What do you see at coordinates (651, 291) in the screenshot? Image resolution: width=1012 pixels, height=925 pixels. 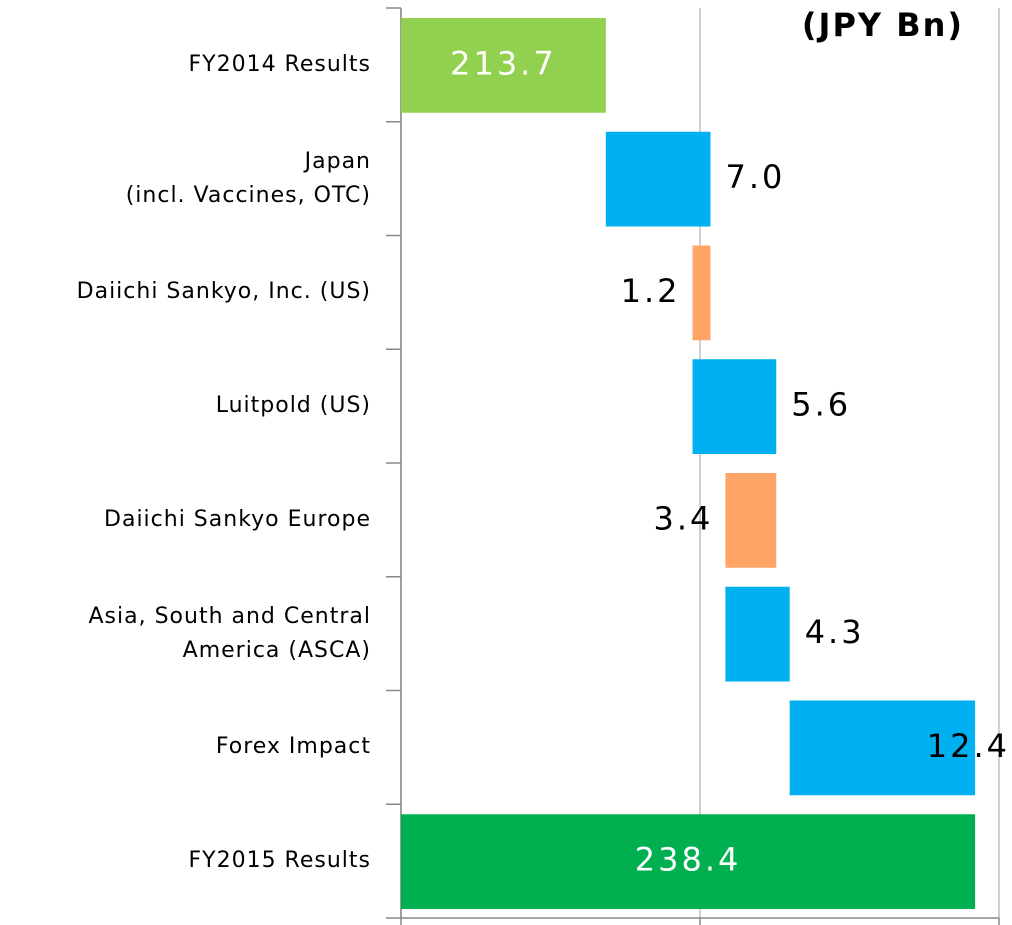 I see `value-label: 1.2` at bounding box center [651, 291].